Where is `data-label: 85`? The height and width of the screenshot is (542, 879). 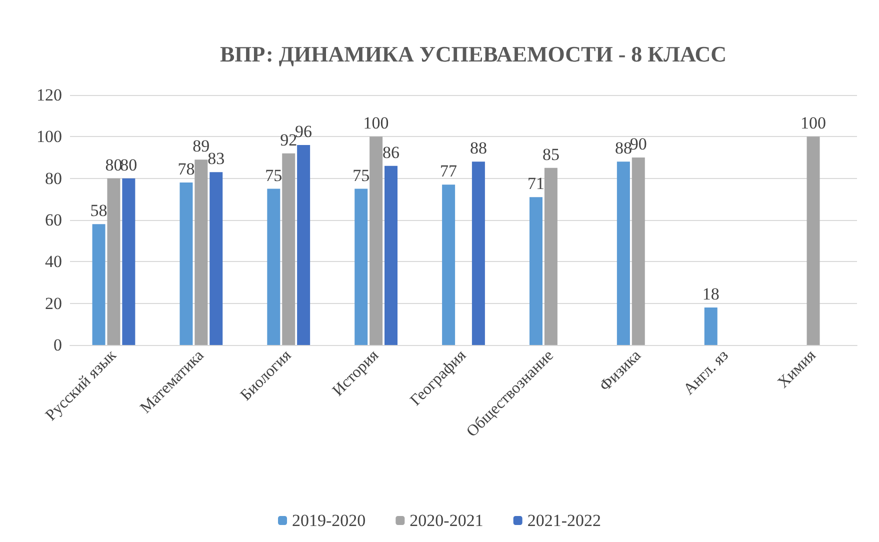
data-label: 85 is located at coordinates (551, 154).